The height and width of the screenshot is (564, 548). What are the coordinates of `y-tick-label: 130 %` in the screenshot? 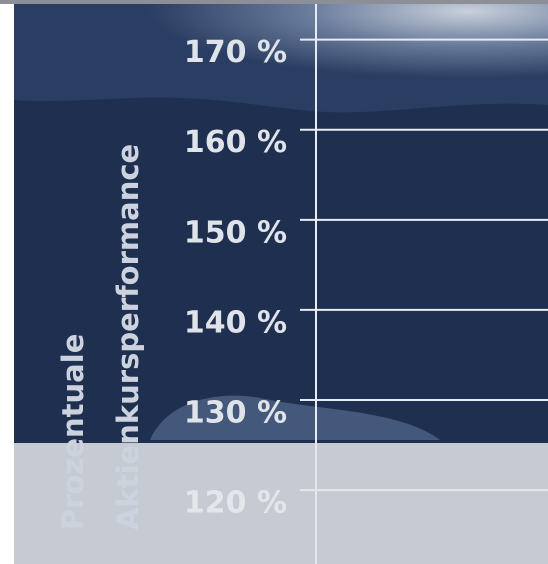 It's located at (235, 413).